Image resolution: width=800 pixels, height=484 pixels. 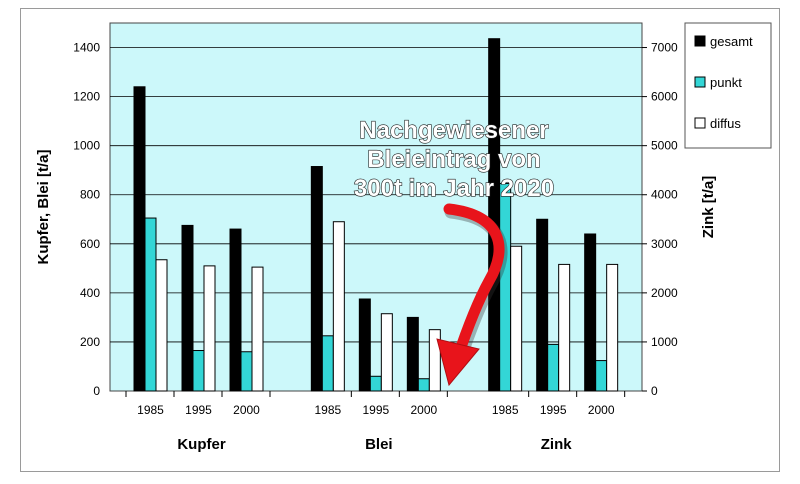 I want to click on bar-zink-1995-diffus, so click(x=564, y=327).